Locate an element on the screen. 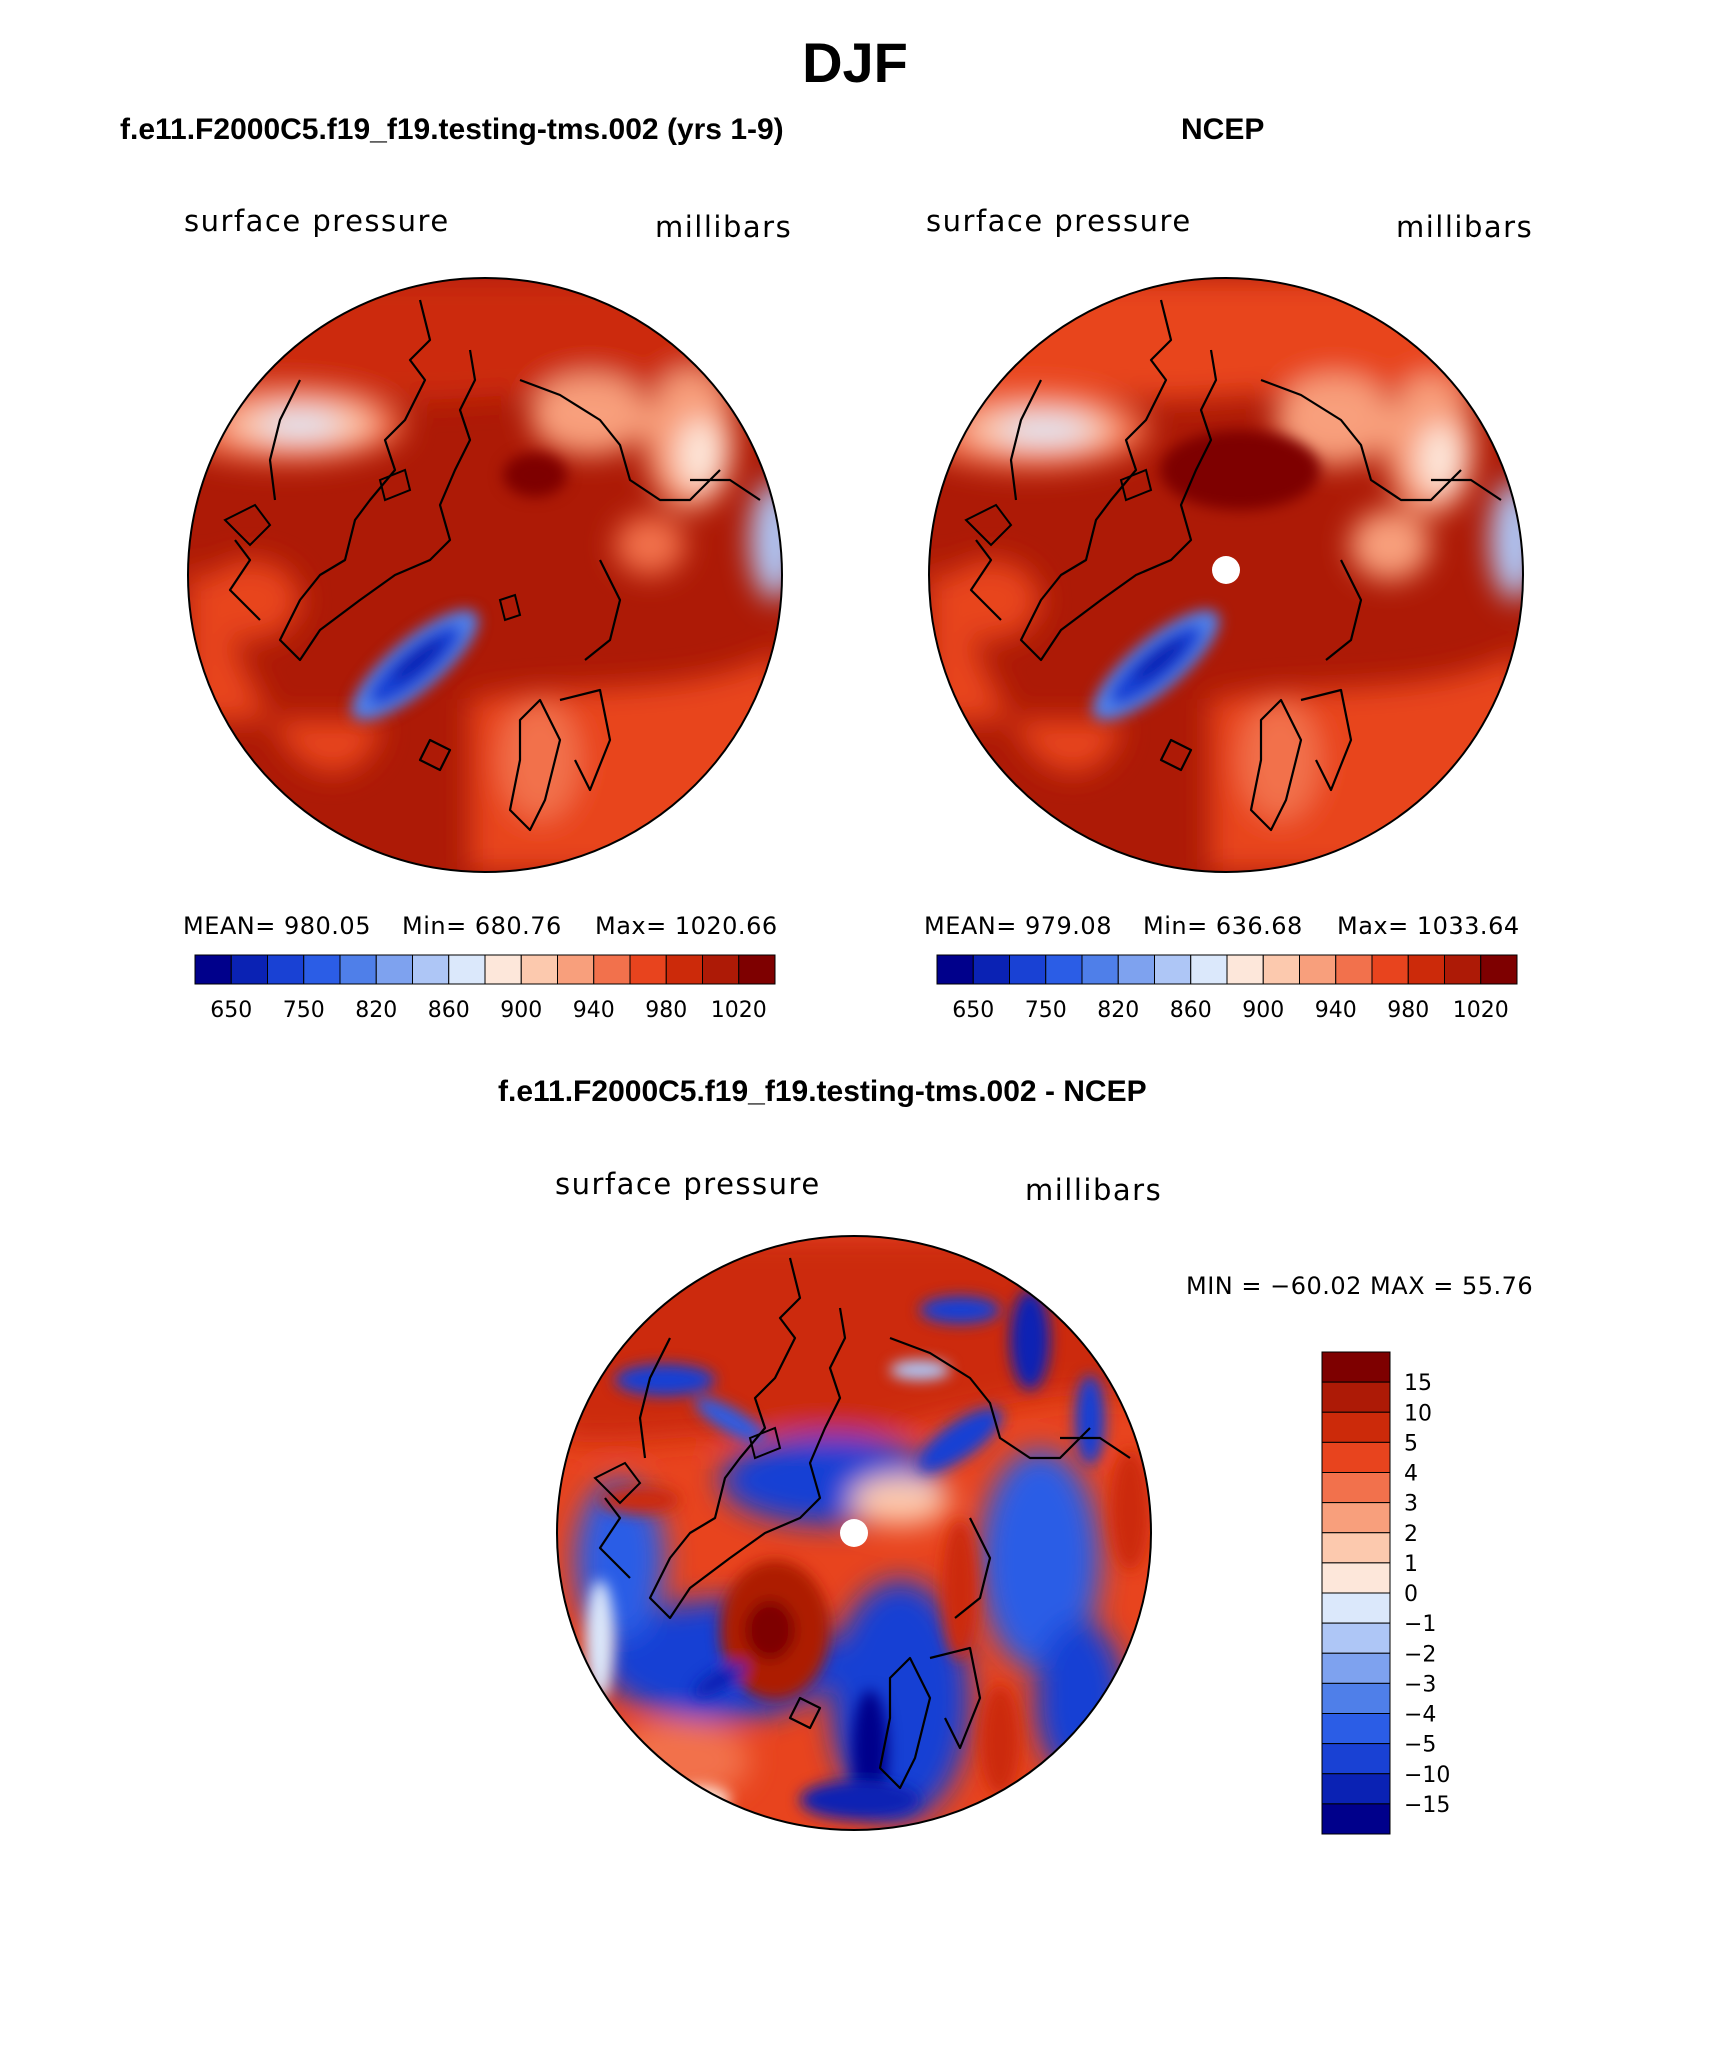 The width and height of the screenshot is (1710, 2061). panel-3-variable-label: surface pressure is located at coordinates (688, 1184).